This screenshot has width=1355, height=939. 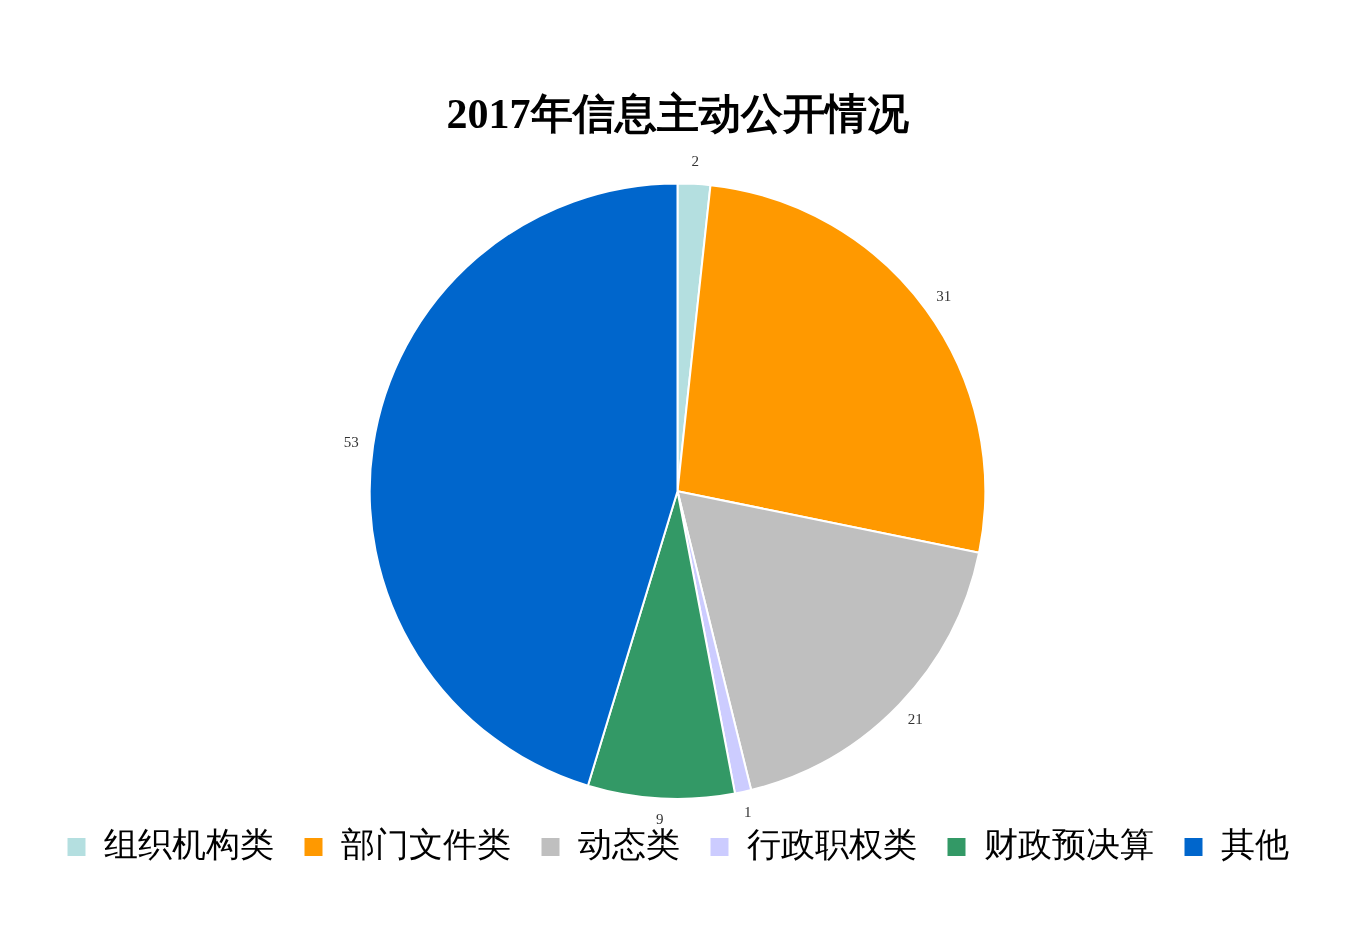 I want to click on data-label: 9, so click(x=660, y=819).